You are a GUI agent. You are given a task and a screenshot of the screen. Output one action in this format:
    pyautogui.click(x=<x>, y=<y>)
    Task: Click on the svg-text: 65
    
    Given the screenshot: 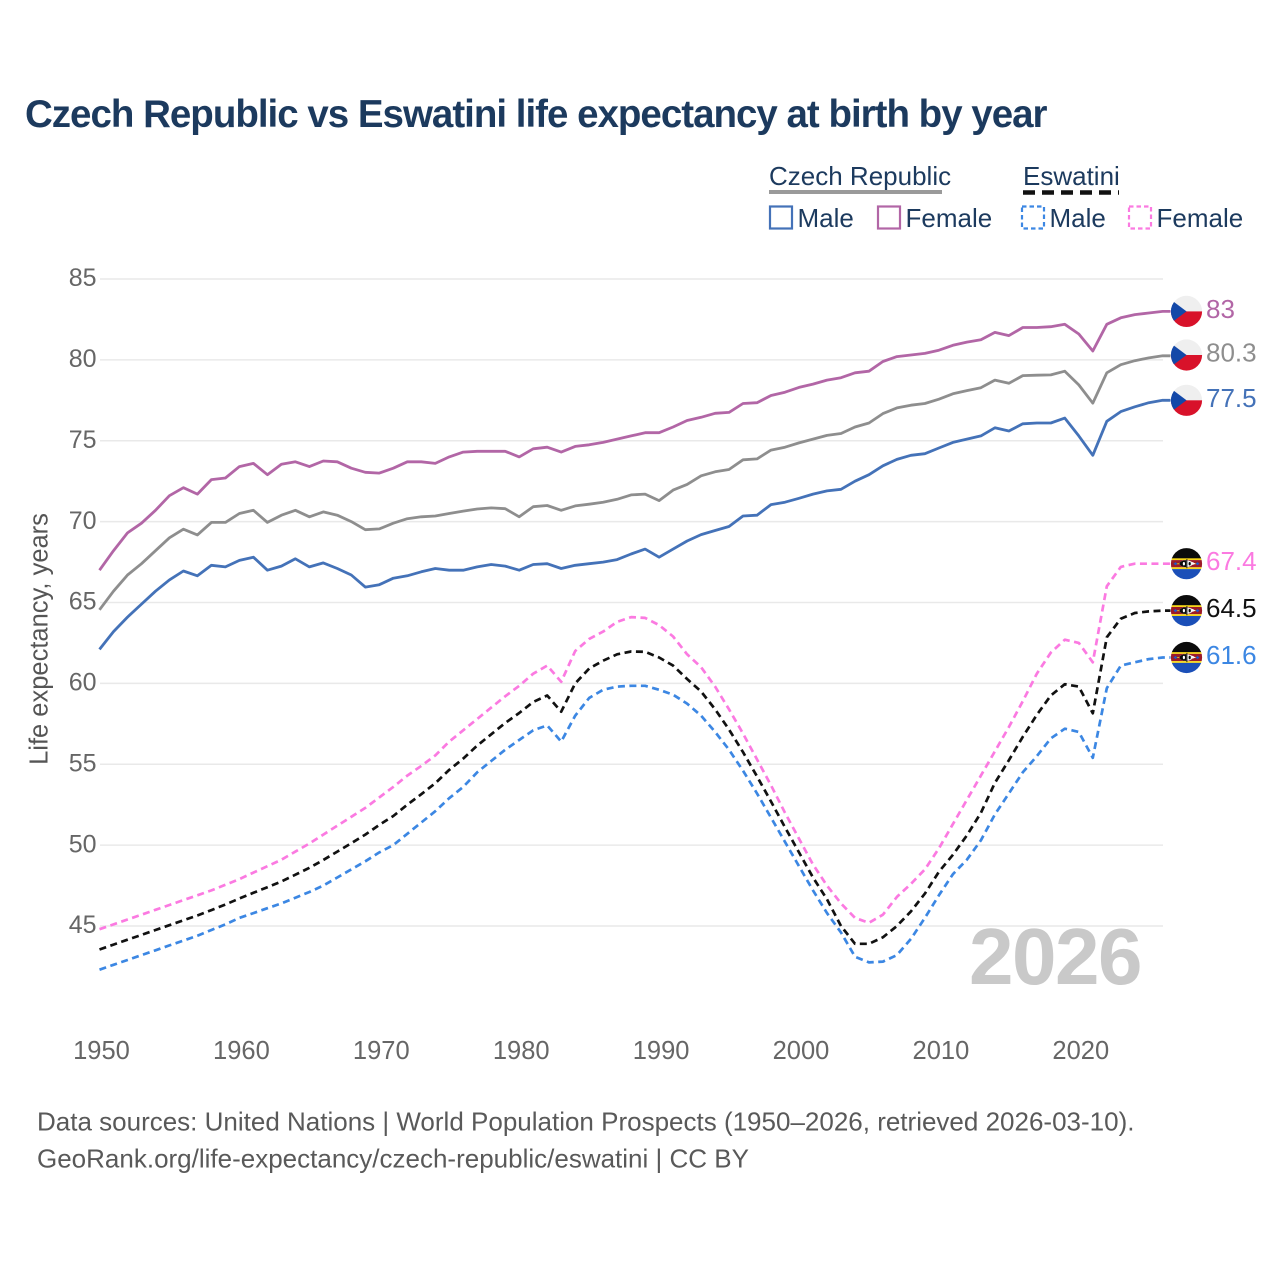 What is the action you would take?
    pyautogui.click(x=83, y=602)
    